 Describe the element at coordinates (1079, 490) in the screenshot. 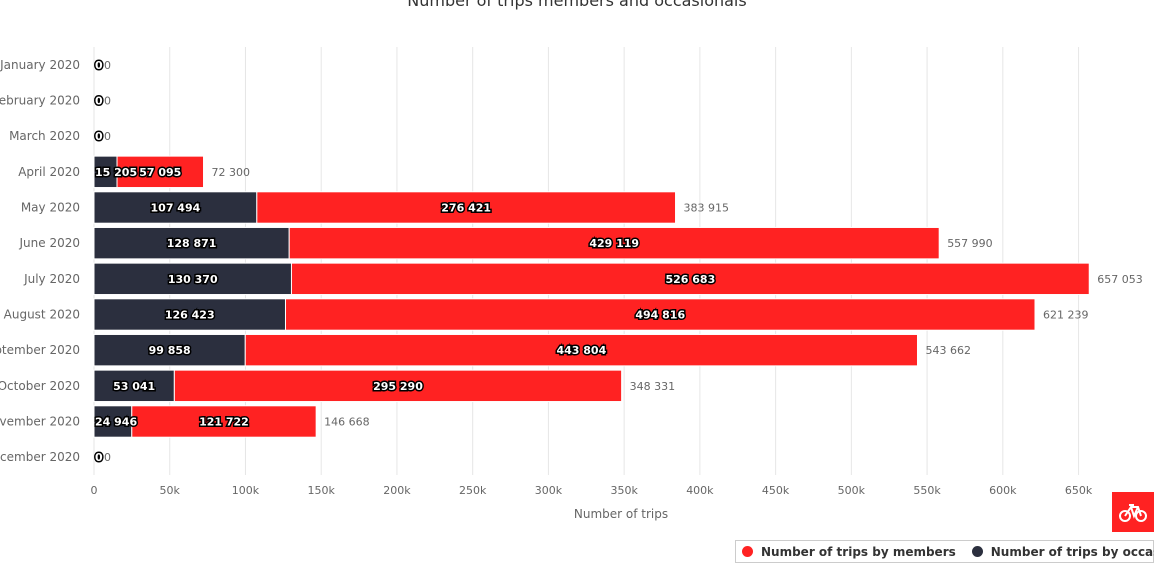

I see `x-tick-label: 650k` at that location.